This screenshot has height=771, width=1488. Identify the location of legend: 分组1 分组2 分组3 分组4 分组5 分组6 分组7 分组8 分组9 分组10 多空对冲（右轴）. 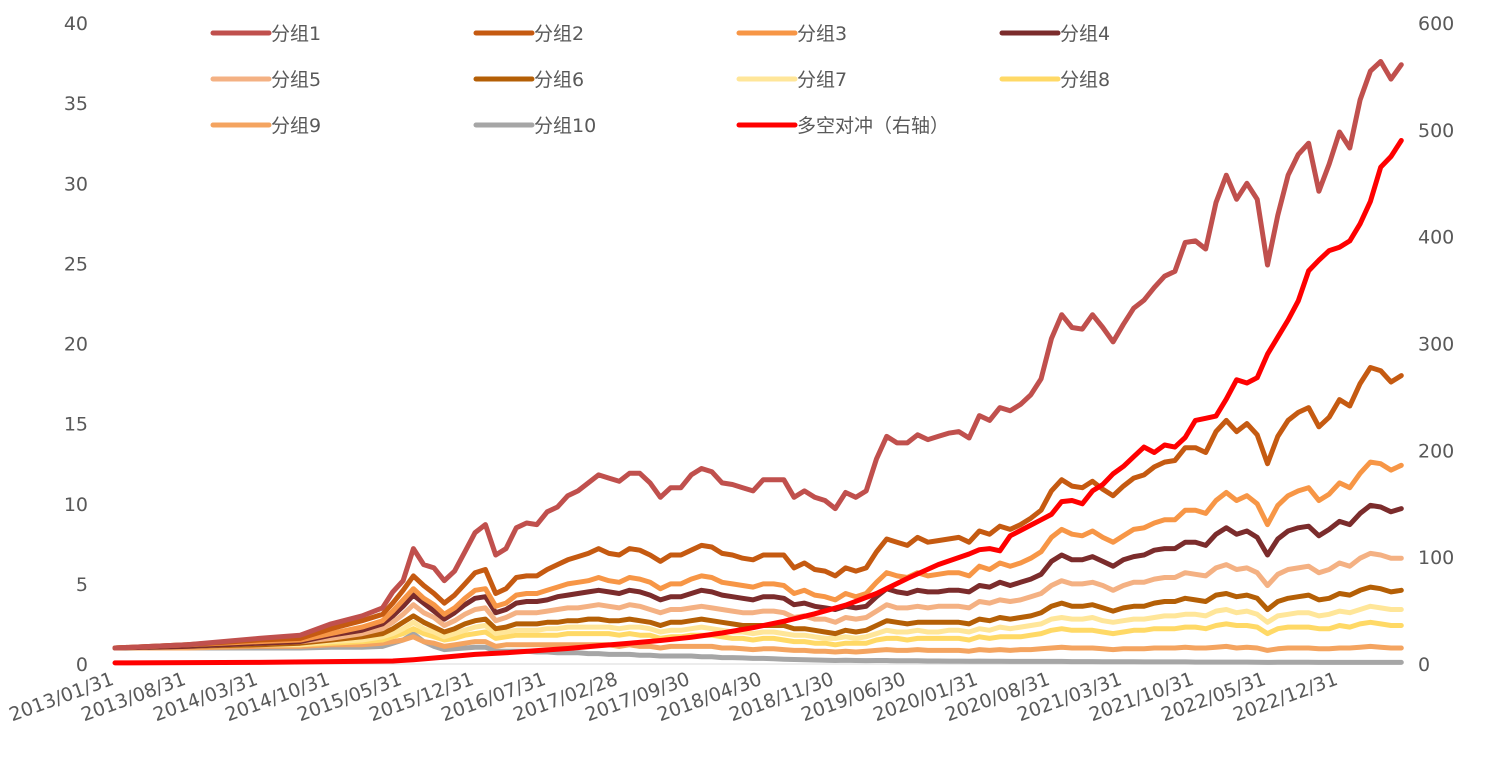
(660, 80).